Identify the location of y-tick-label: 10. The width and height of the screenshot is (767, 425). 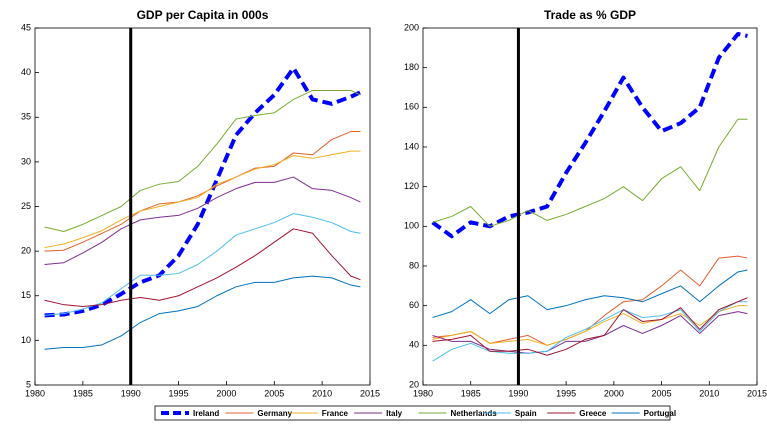
(26, 340).